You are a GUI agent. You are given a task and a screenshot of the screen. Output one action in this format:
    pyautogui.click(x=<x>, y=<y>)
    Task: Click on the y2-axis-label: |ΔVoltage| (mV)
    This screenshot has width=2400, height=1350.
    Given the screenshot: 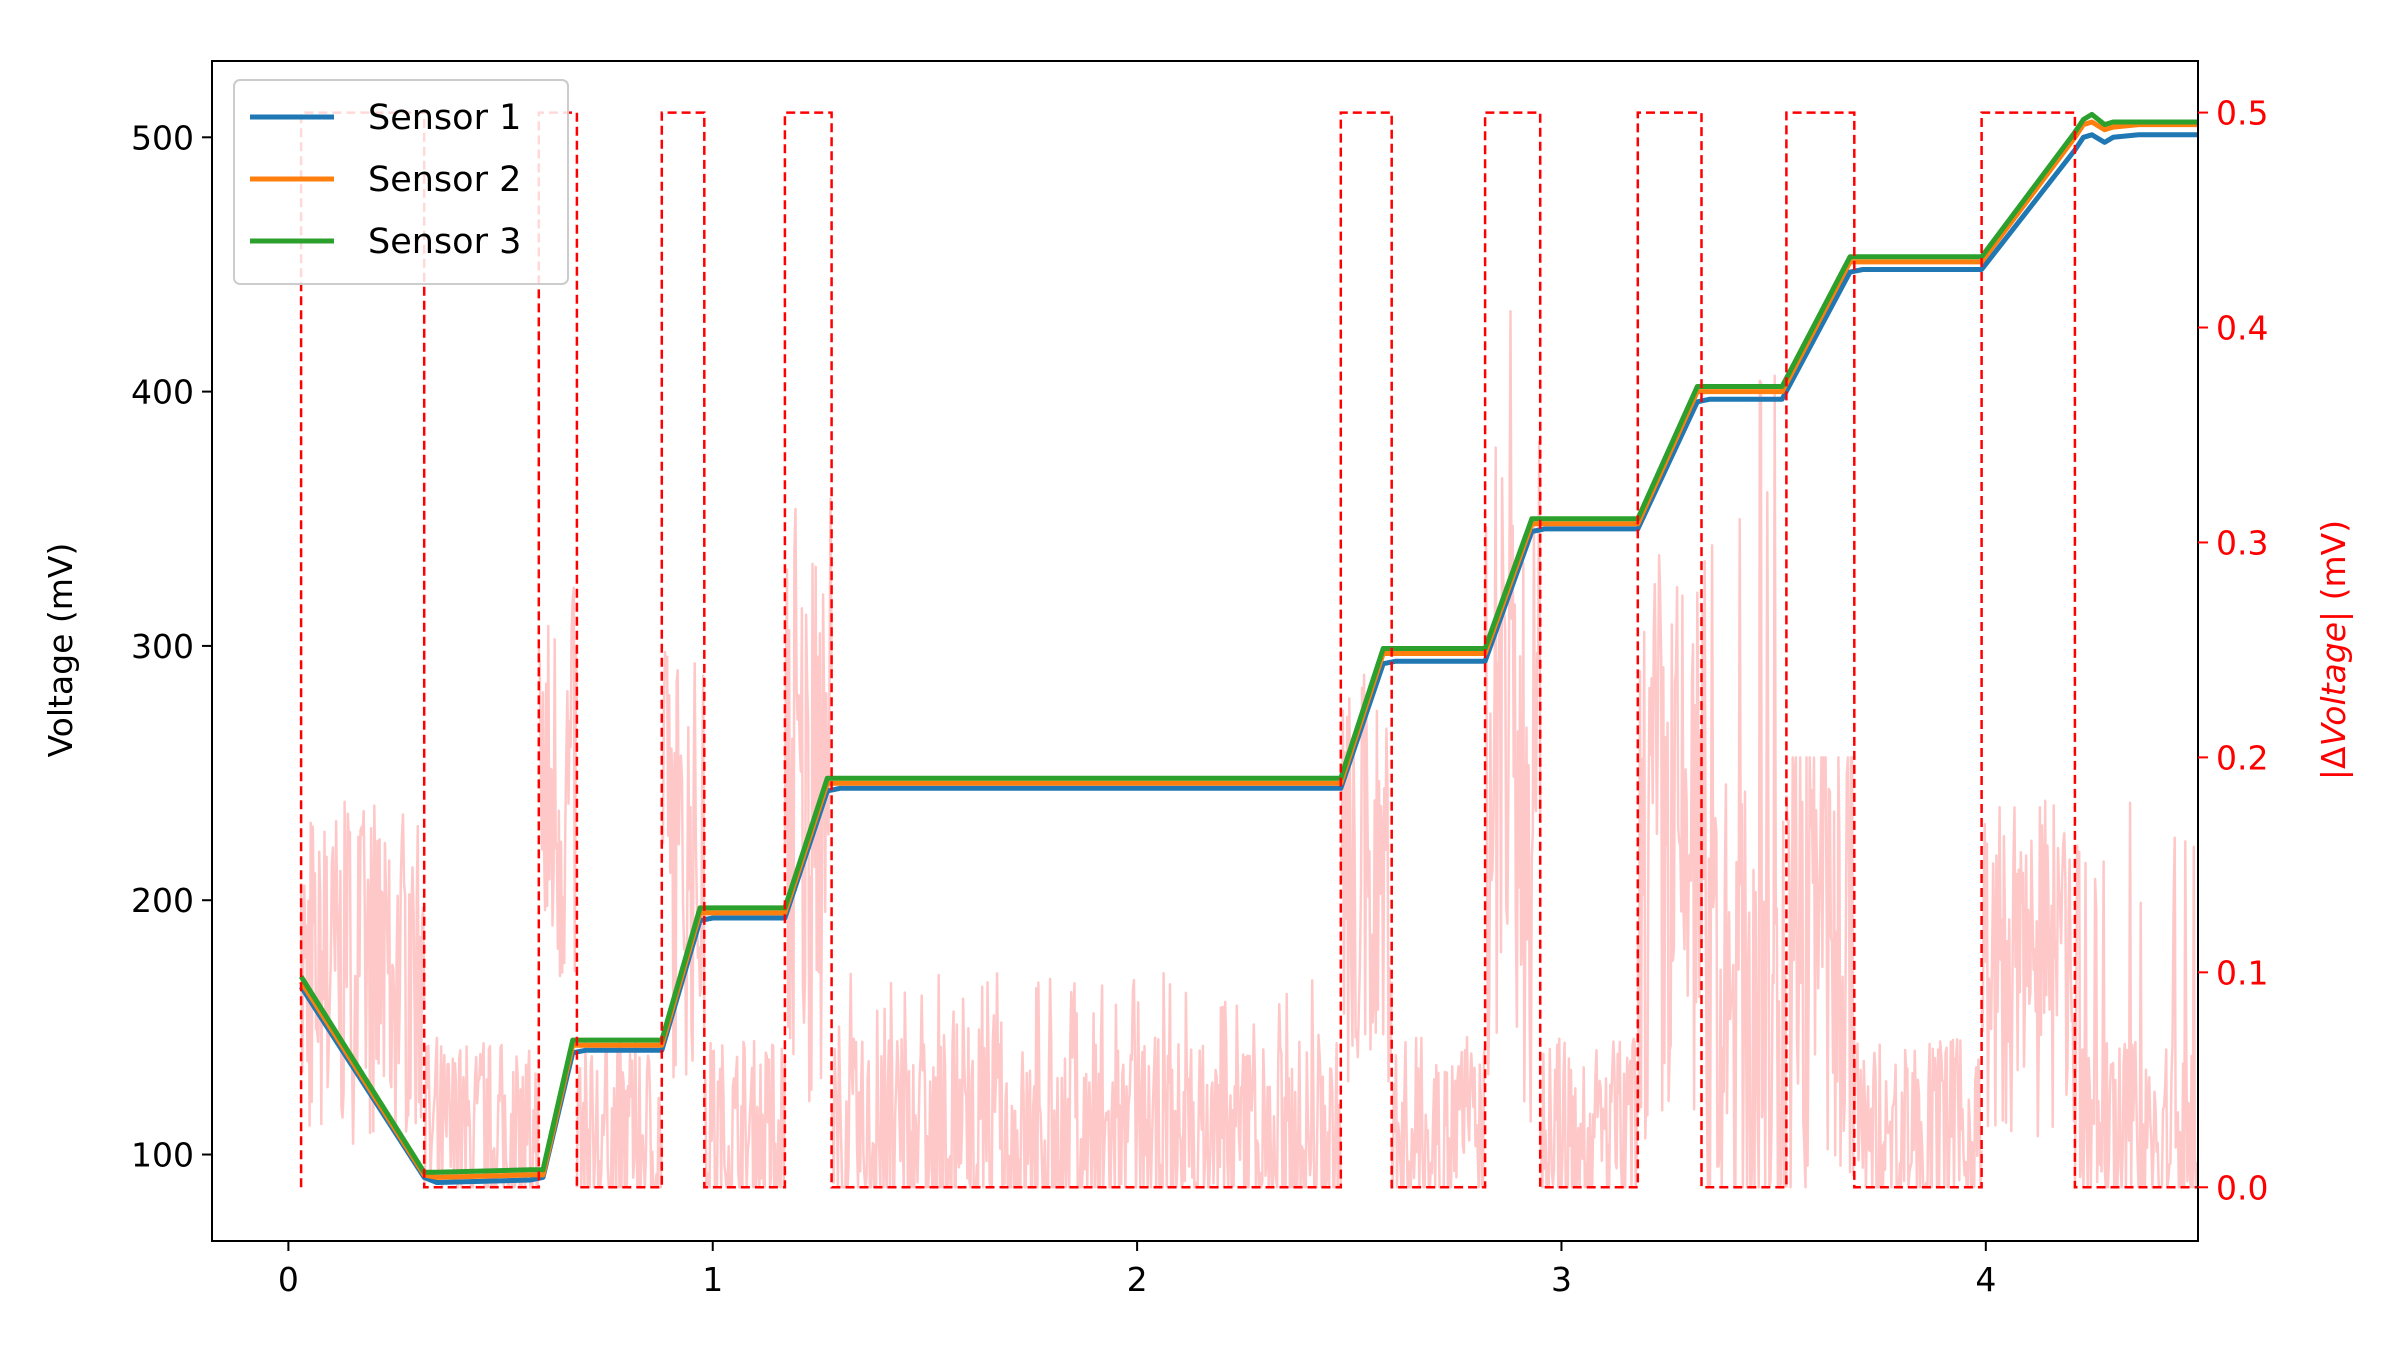 What is the action you would take?
    pyautogui.click(x=2333, y=650)
    